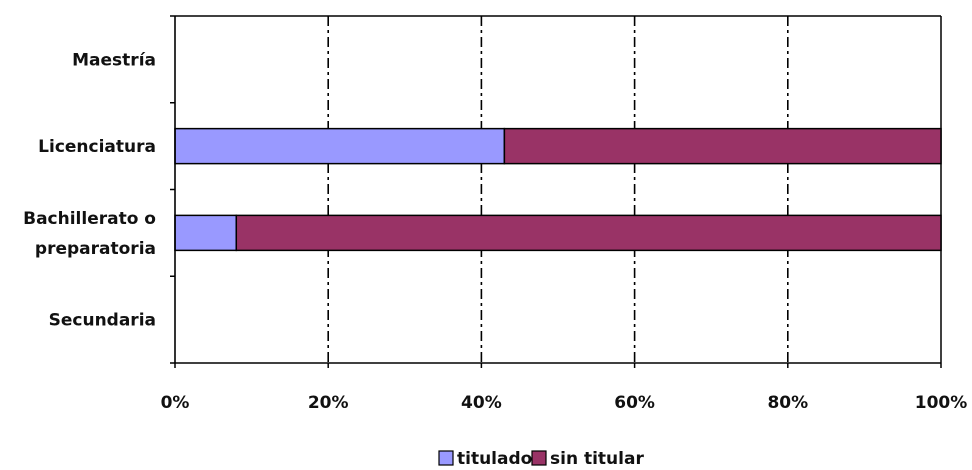 This screenshot has height=470, width=972. Describe the element at coordinates (481, 403) in the screenshot. I see `x-tick-label: 40%` at that location.